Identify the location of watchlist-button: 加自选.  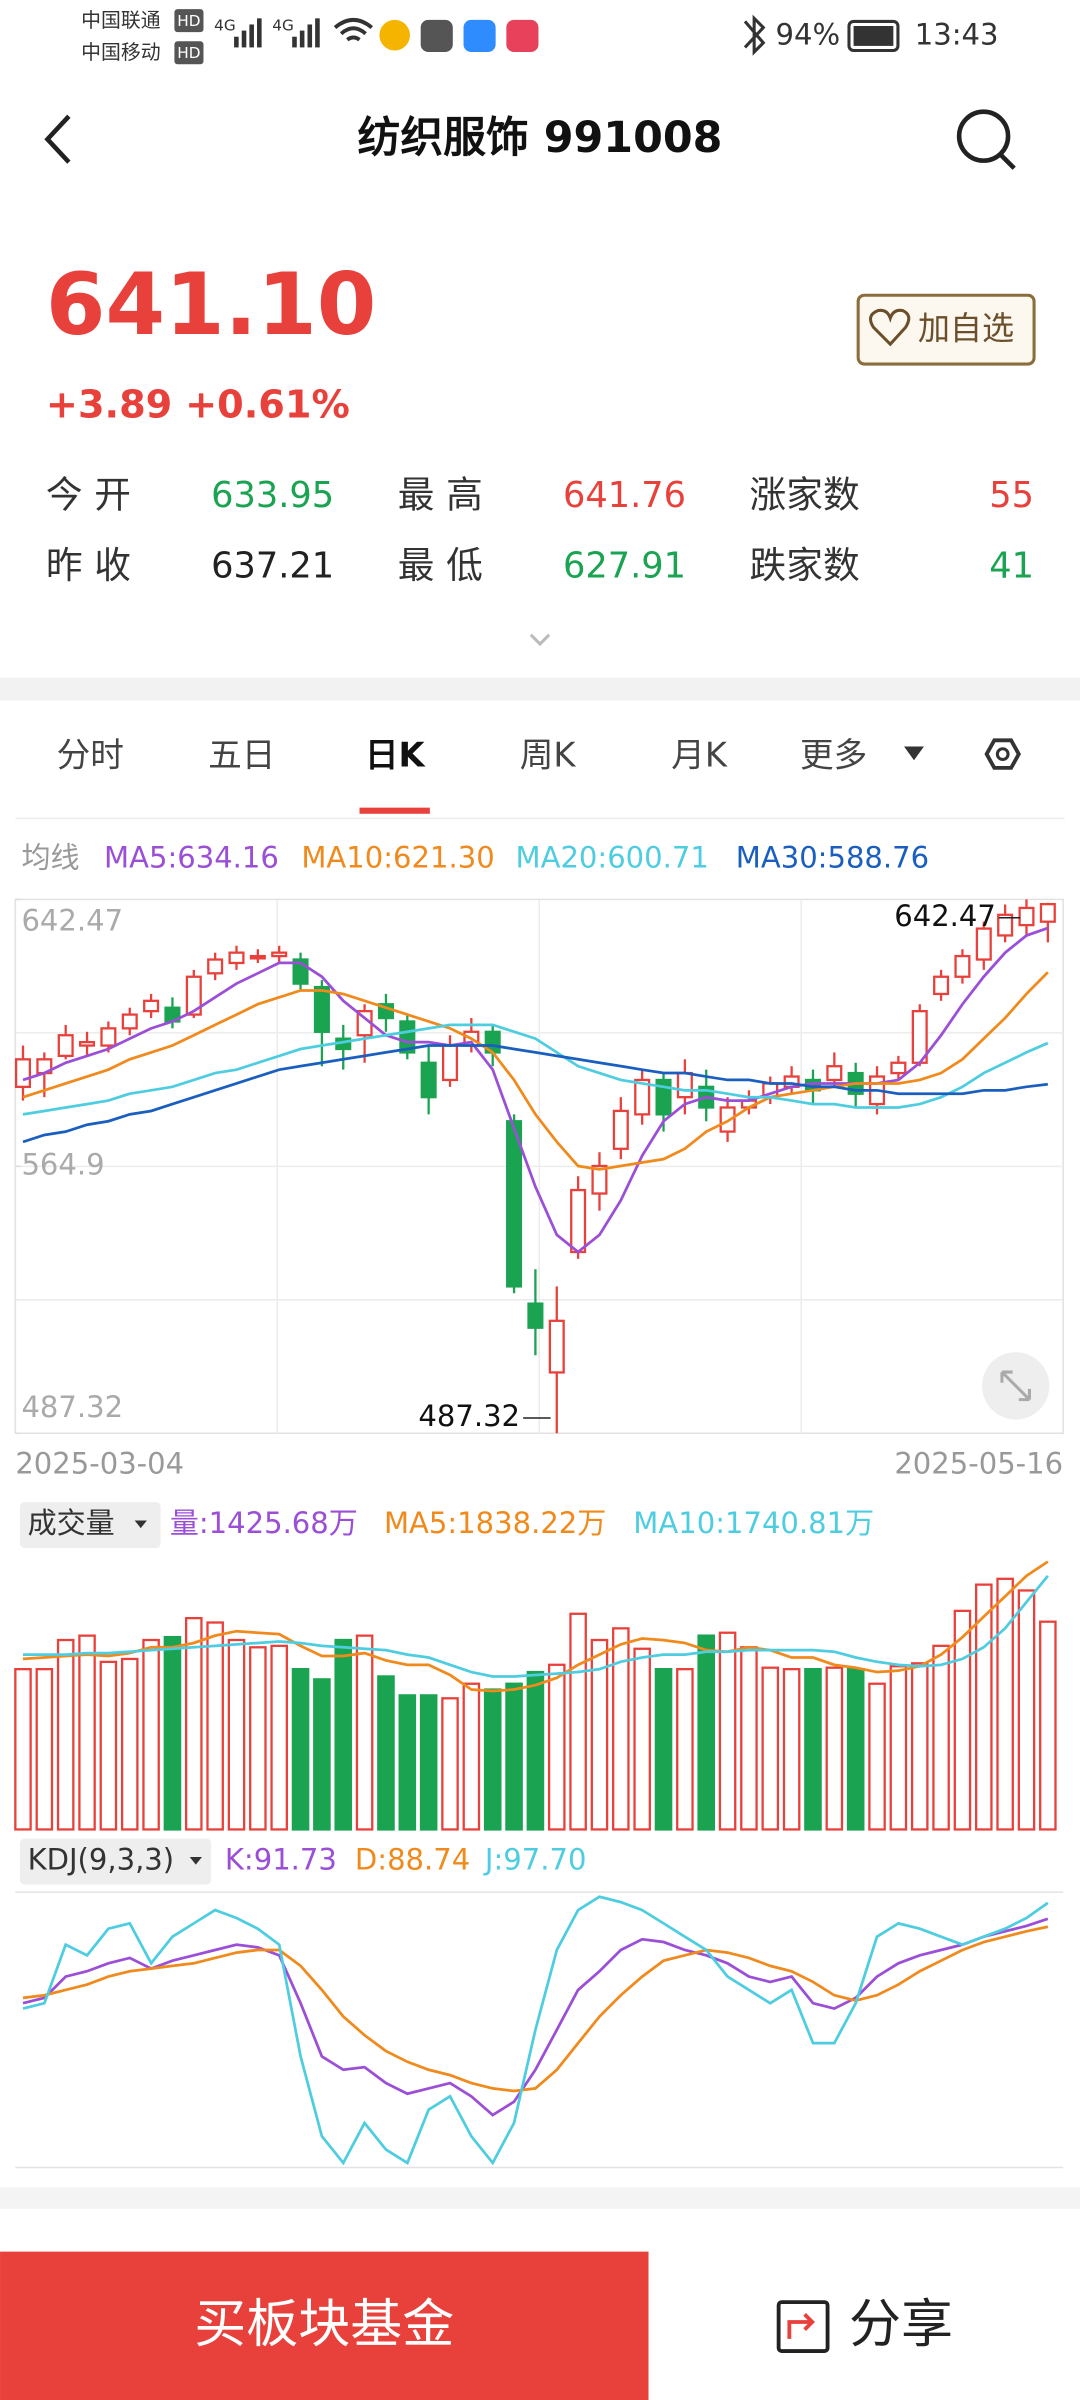
(946, 329).